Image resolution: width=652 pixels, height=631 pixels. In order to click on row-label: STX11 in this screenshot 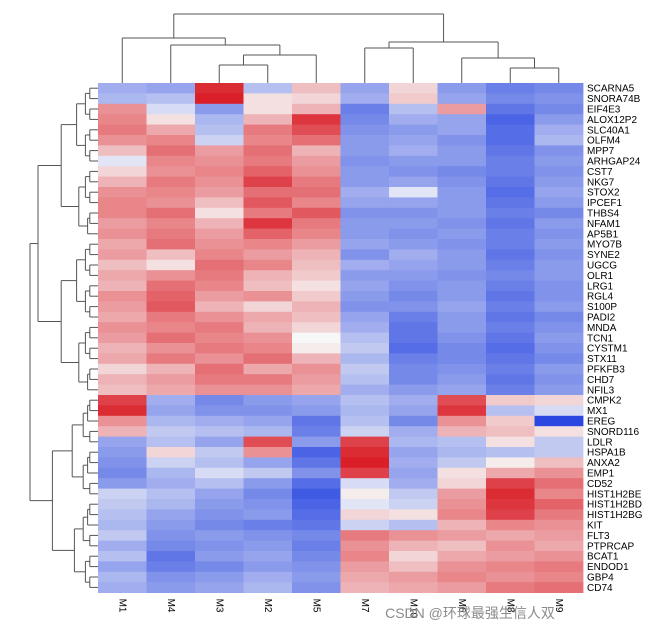, I will do `click(602, 359)`.